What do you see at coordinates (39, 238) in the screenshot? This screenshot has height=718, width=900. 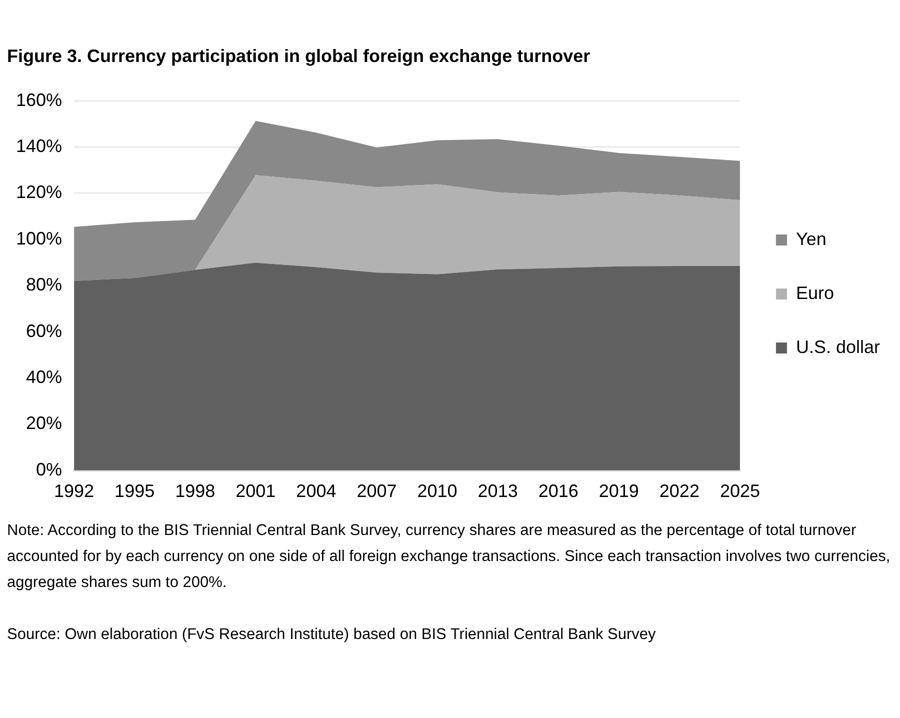 I see `y-tick-label: 100%` at bounding box center [39, 238].